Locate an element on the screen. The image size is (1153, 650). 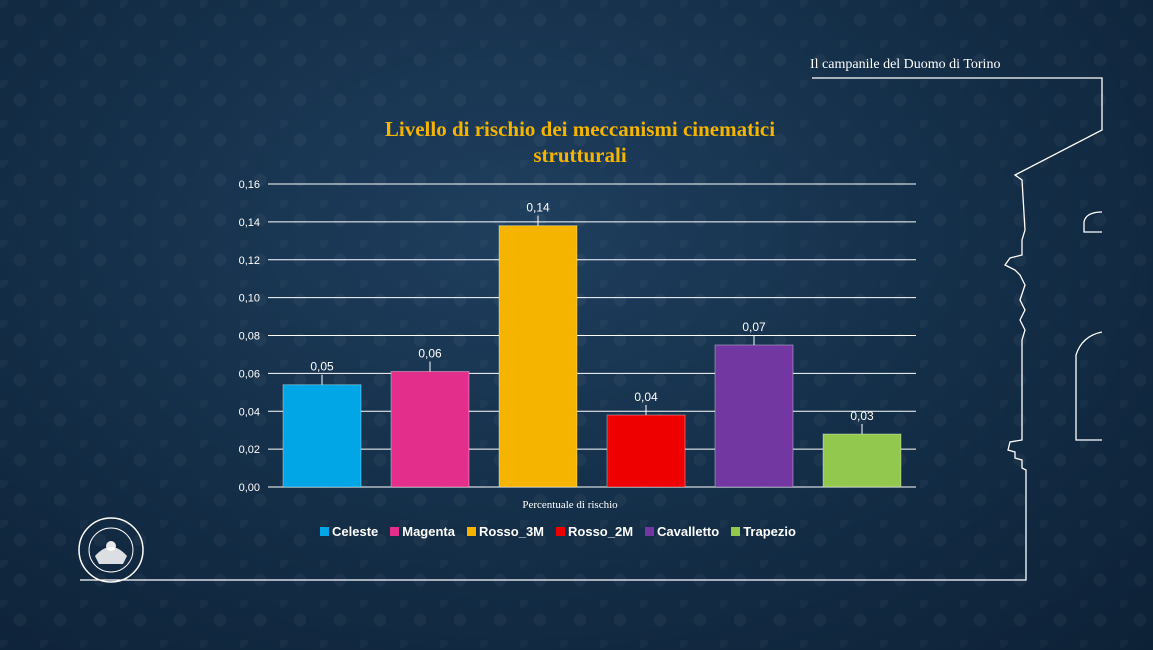
legend-label: Trapezio is located at coordinates (769, 531).